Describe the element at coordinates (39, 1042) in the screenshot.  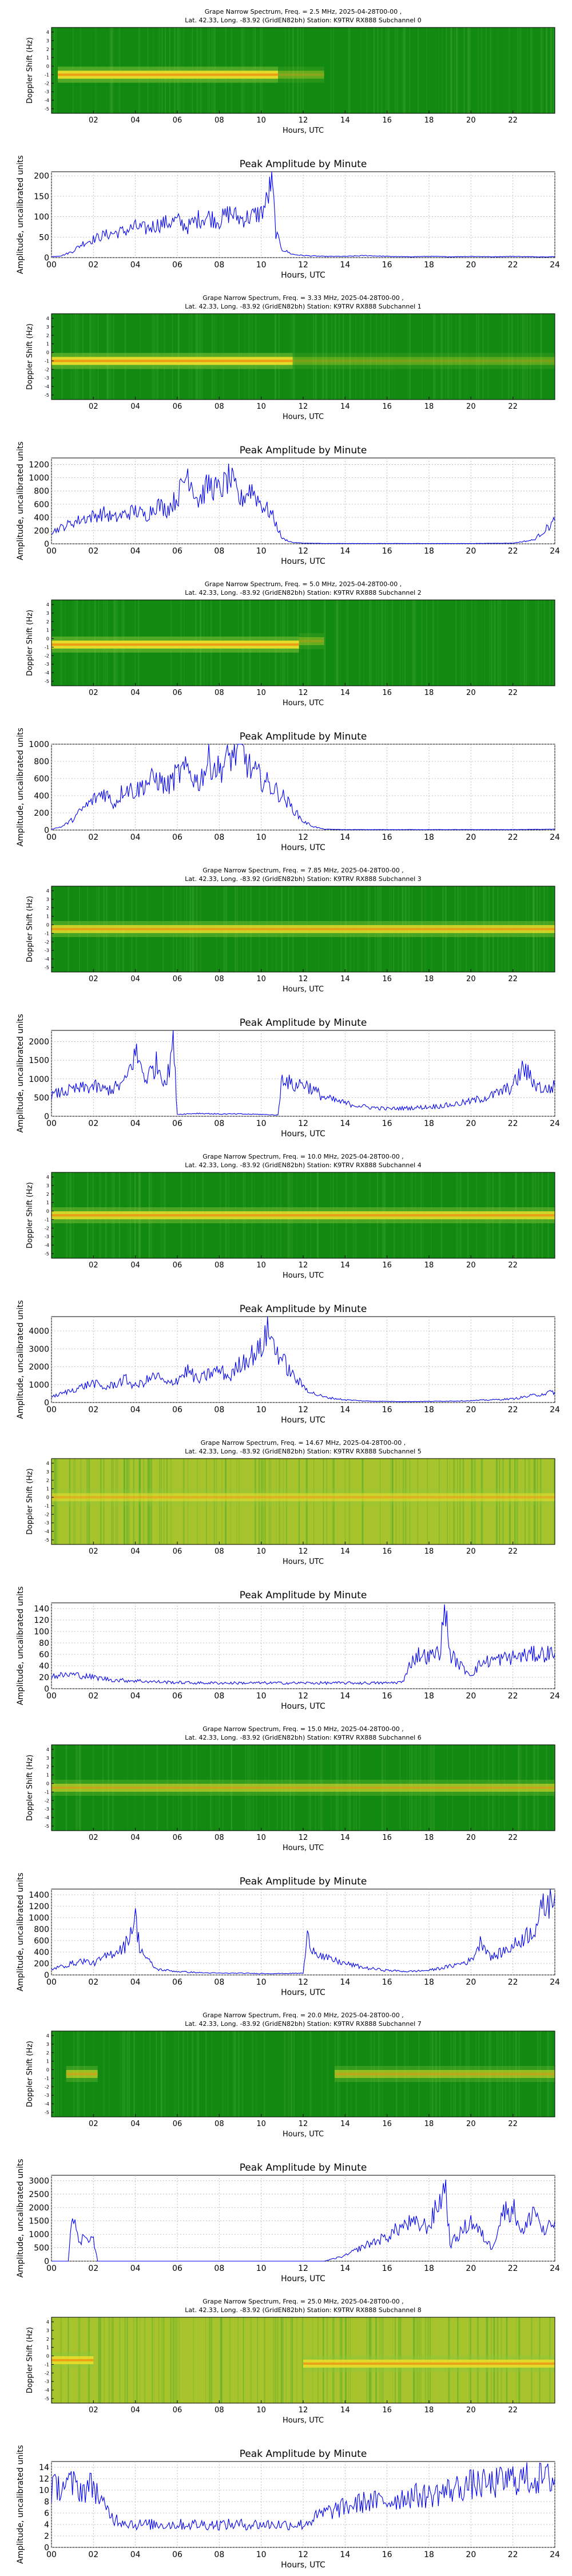
I see `y-tick-label: 2000` at that location.